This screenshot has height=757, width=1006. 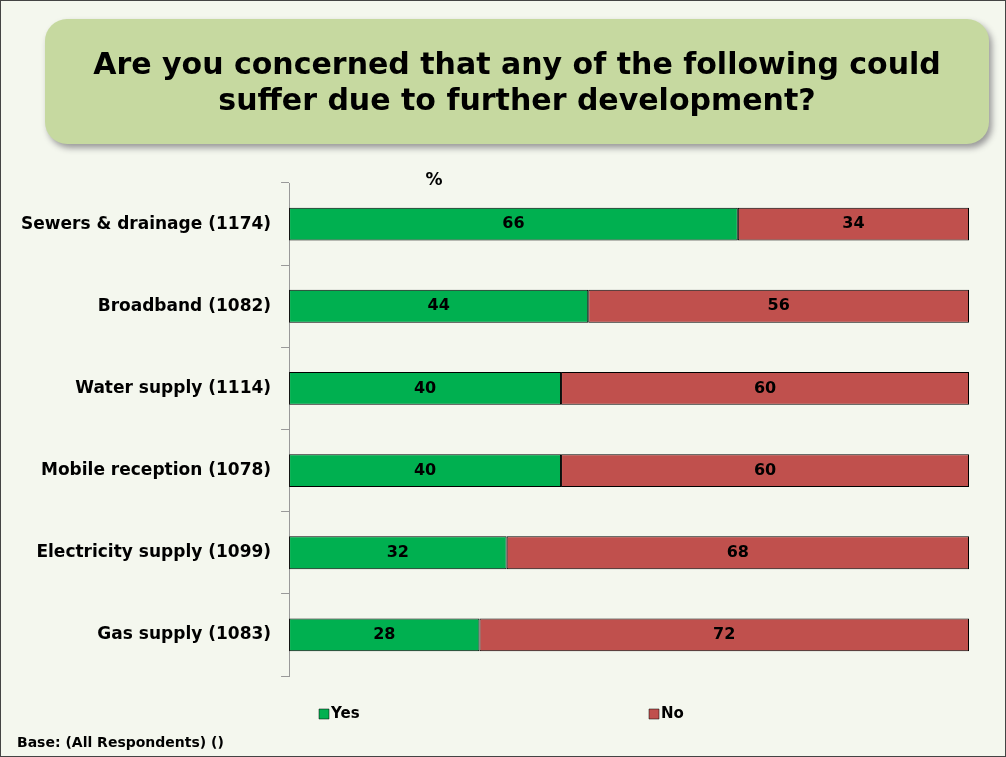 What do you see at coordinates (156, 469) in the screenshot?
I see `y-tick-label: Mobile reception (1078)` at bounding box center [156, 469].